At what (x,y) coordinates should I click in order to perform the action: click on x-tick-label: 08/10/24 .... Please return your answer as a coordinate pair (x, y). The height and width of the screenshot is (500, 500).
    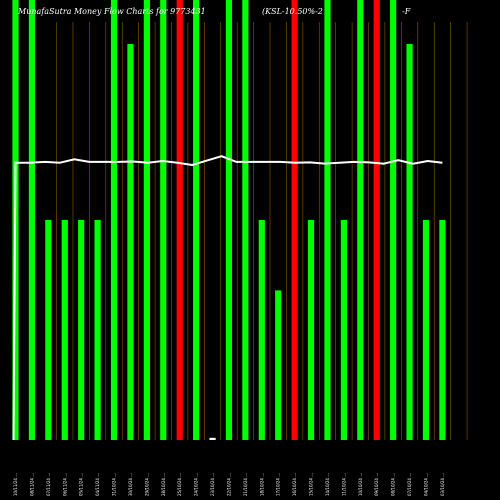
    Looking at the image, I should click on (393, 484).